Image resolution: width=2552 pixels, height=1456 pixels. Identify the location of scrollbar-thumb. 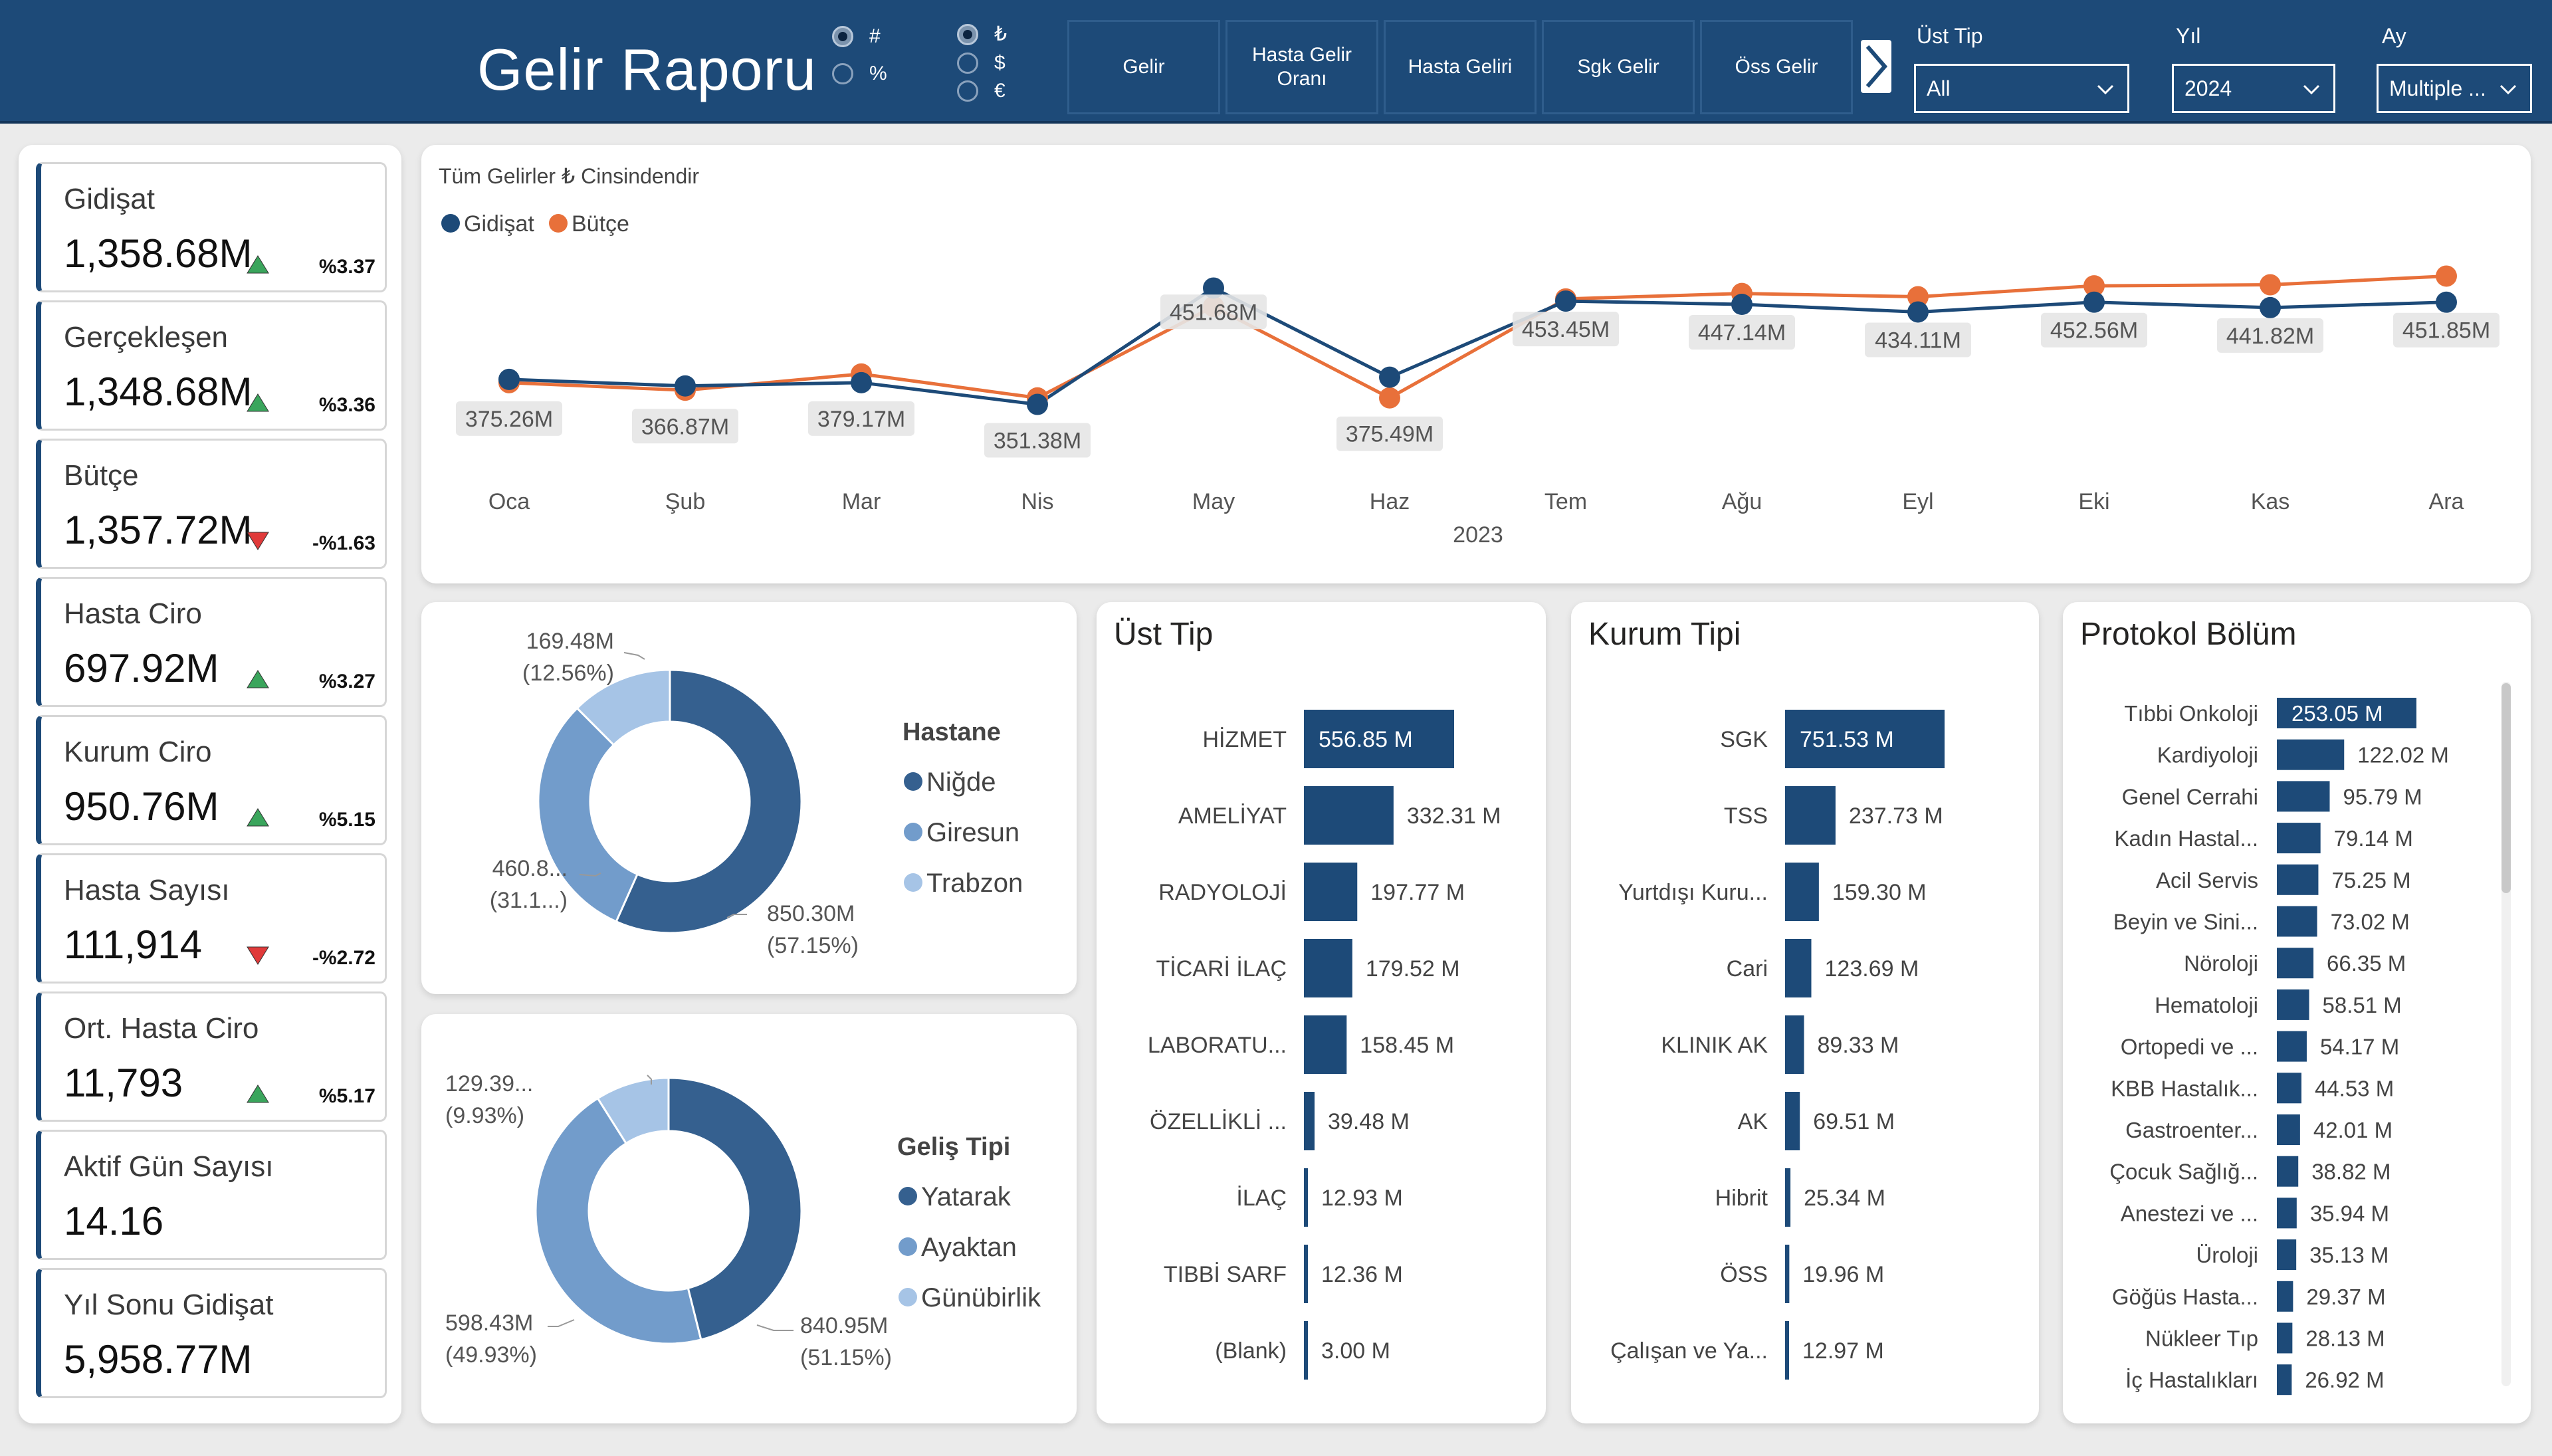
(2506, 788).